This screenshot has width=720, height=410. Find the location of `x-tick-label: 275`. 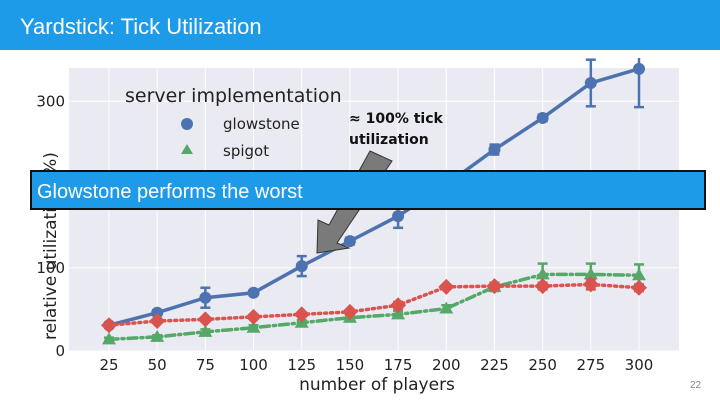

x-tick-label: 275 is located at coordinates (590, 365).